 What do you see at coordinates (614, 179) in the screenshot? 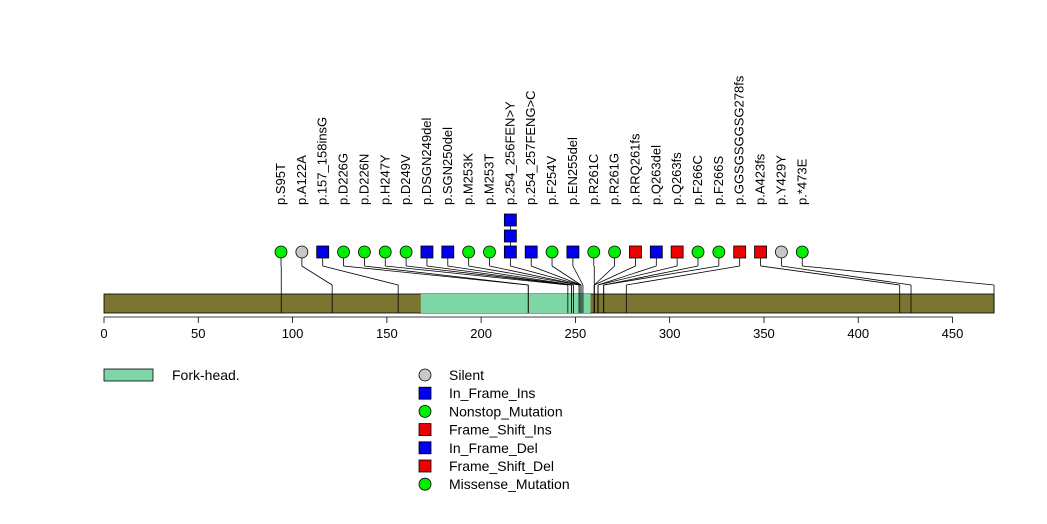
I see `mutation-label-p-r261g: p.R261G` at bounding box center [614, 179].